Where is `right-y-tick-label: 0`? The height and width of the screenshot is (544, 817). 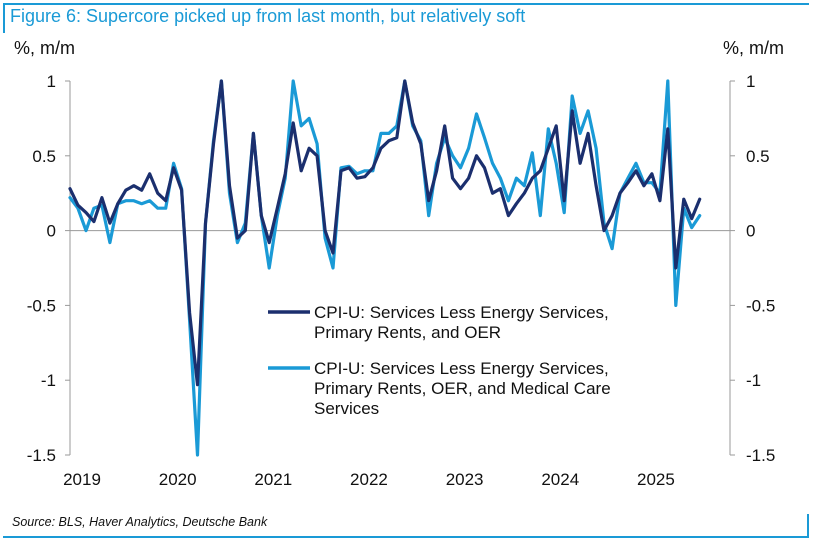 right-y-tick-label: 0 is located at coordinates (750, 231).